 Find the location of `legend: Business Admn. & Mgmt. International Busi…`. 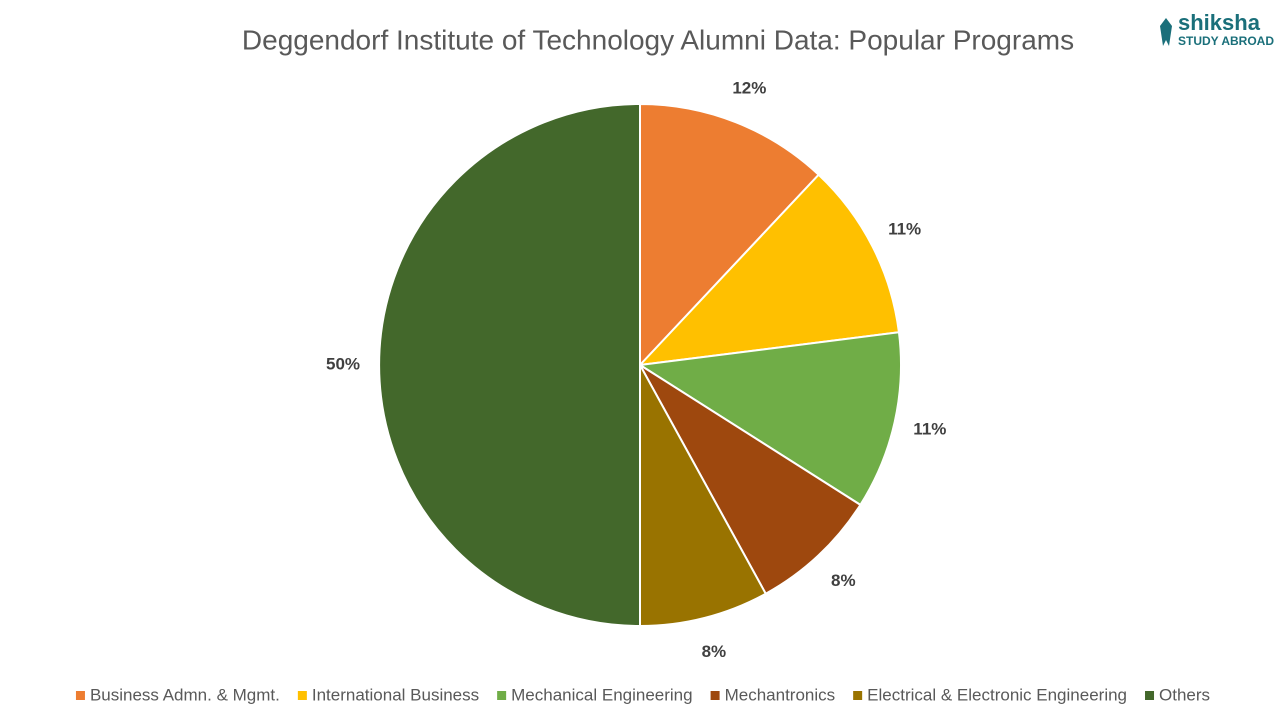

legend: Business Admn. & Mgmt. International Busi… is located at coordinates (642, 694).